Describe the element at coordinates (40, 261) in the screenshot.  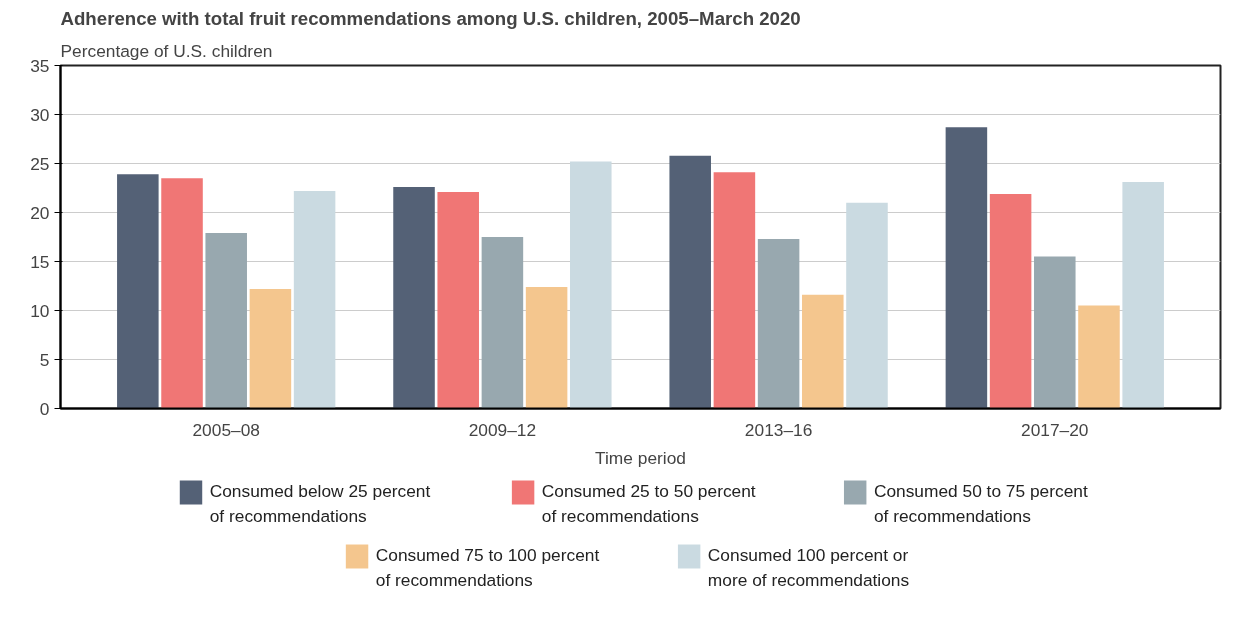
I see `y-tick-label: 15` at that location.